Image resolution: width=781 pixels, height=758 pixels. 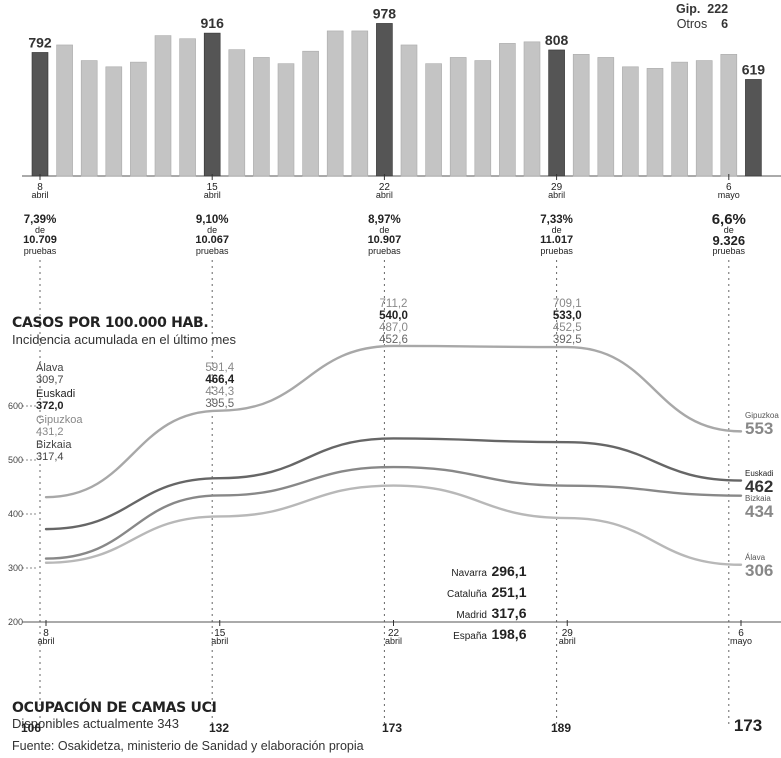 I want to click on positivity-tests-2: 10.907, so click(x=384, y=240).